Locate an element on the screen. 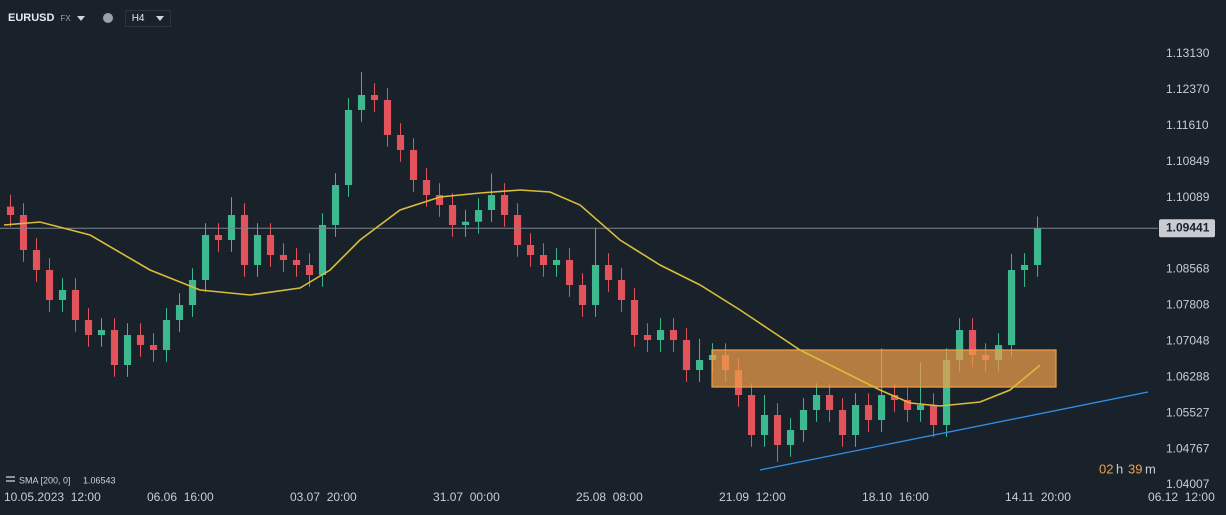 This screenshot has height=515, width=1226. countdown-hours-unit: h is located at coordinates (1119, 468).